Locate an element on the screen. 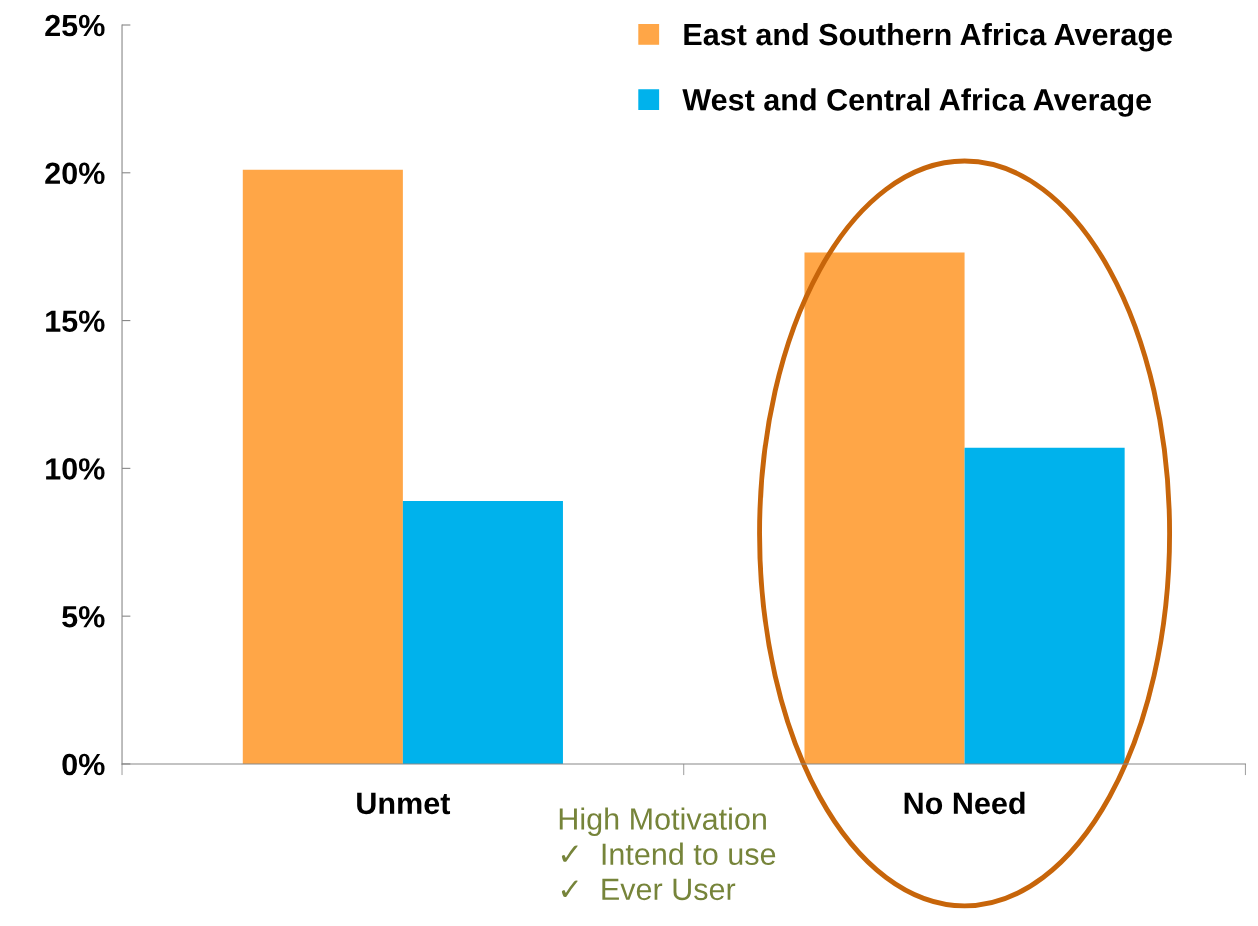 This screenshot has width=1258, height=926. y-tick-label: 5% is located at coordinates (83, 616).